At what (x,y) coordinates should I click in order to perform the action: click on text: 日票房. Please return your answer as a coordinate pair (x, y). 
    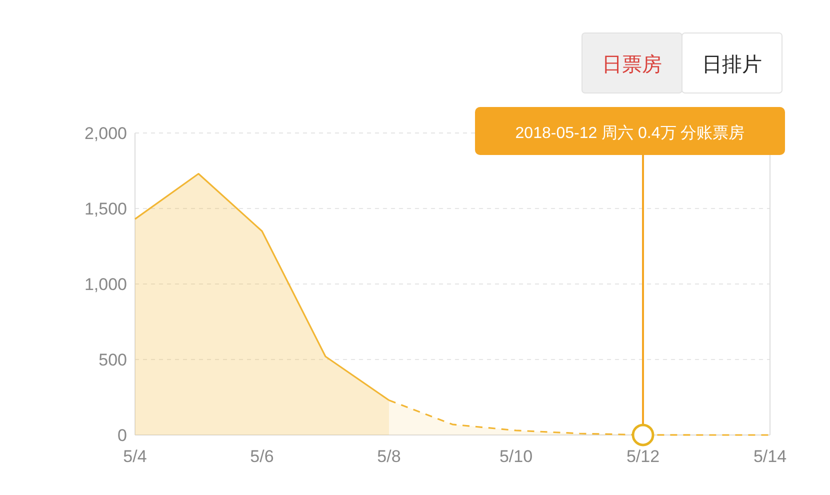
    Looking at the image, I should click on (632, 65).